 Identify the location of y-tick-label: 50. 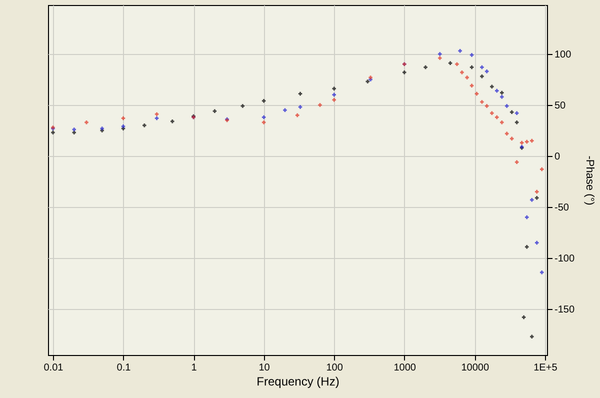
(560, 106).